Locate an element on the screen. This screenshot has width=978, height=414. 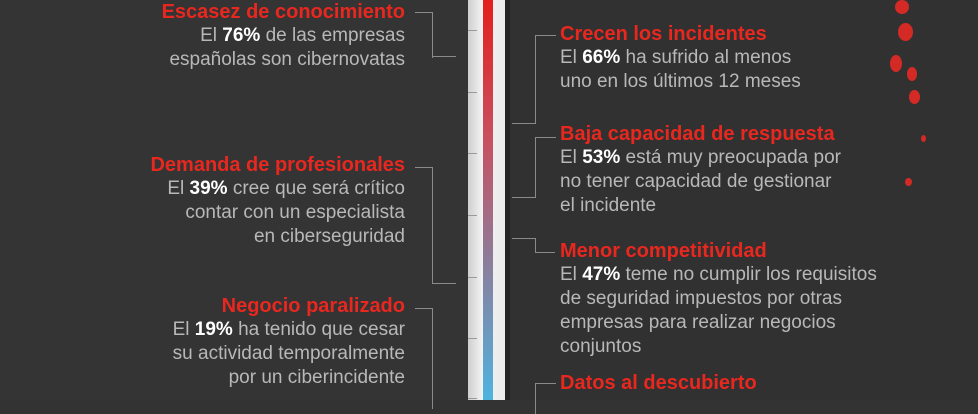
text: ha tenido que cesar is located at coordinates (318, 329).